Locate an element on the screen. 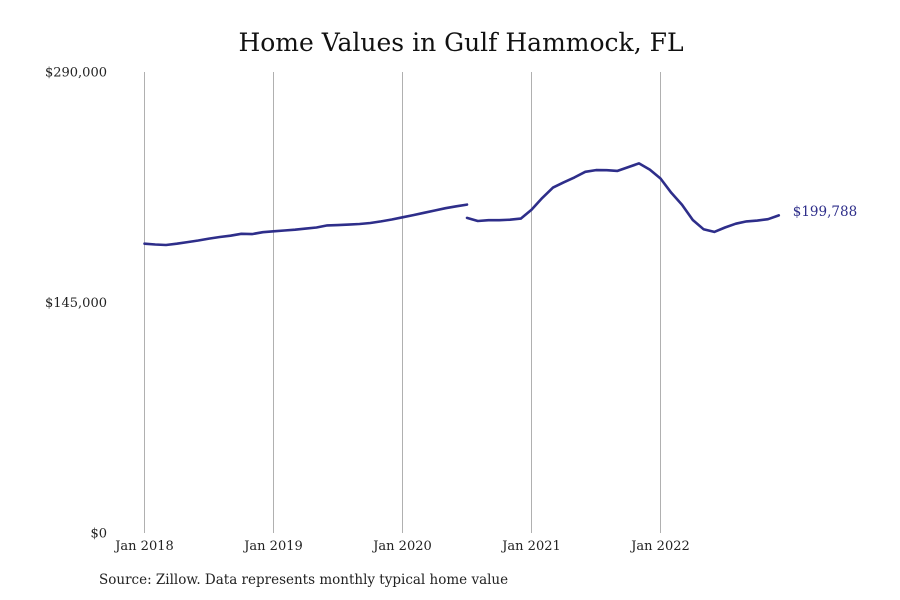  end-value-label: $199,788 is located at coordinates (825, 212).